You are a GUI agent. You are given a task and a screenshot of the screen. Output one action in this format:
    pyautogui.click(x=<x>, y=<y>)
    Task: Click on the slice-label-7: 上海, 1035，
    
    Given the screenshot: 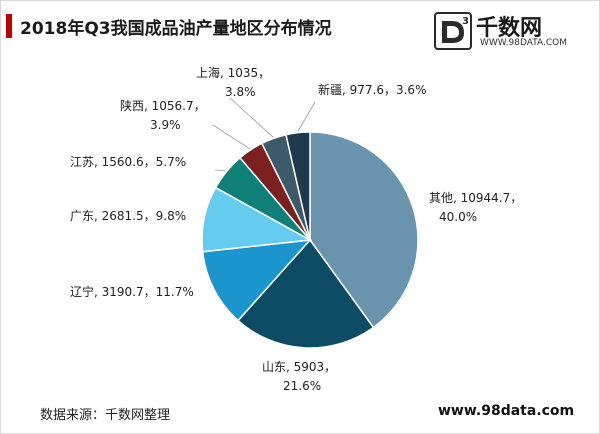 What is the action you would take?
    pyautogui.click(x=233, y=72)
    